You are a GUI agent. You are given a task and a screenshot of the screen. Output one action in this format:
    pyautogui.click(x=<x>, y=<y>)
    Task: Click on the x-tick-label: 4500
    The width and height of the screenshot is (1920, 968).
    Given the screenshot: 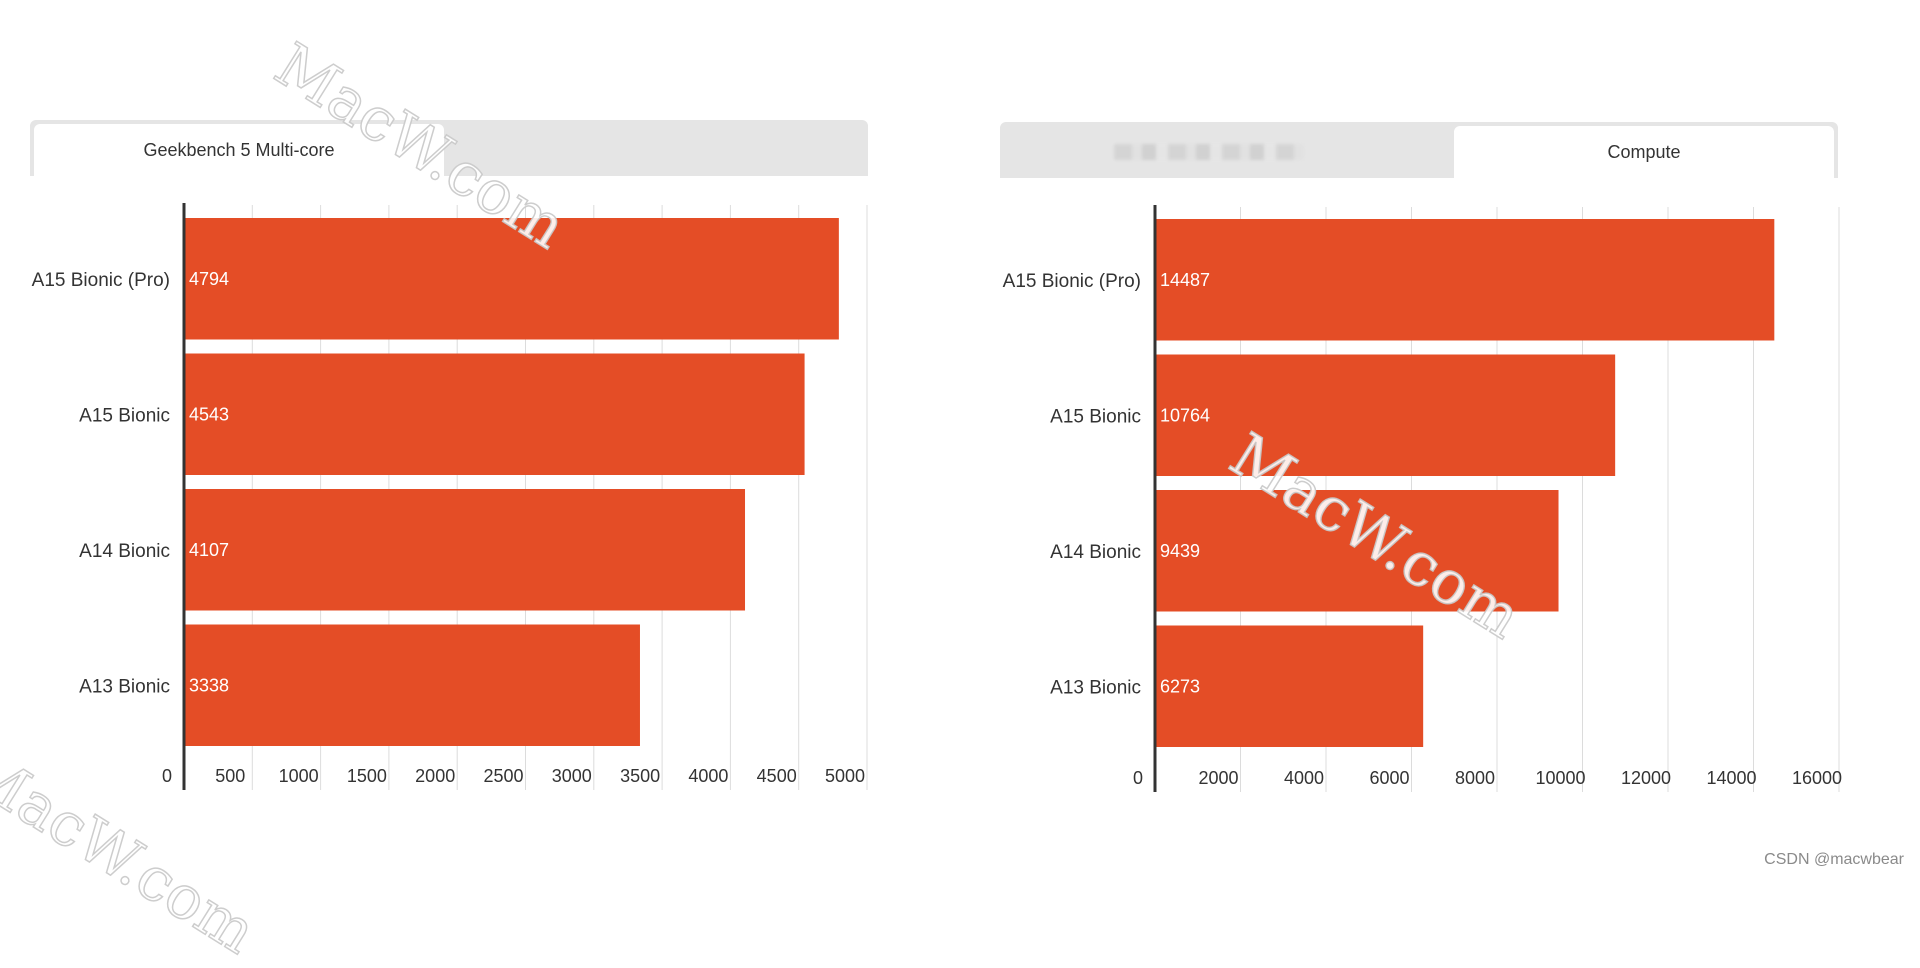 What is the action you would take?
    pyautogui.click(x=777, y=776)
    